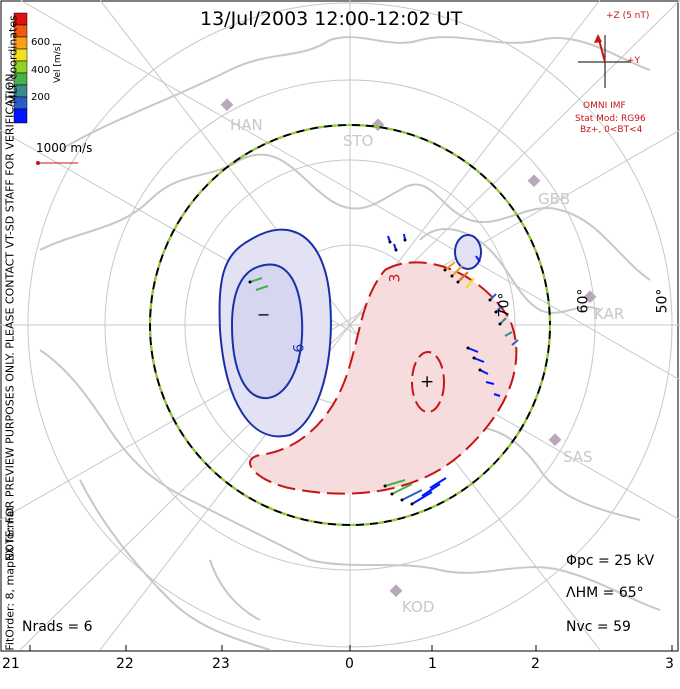 Image resolution: width=680 pixels, height=689 pixels. I want to click on colorbar-tick-600: 600, so click(41, 42).